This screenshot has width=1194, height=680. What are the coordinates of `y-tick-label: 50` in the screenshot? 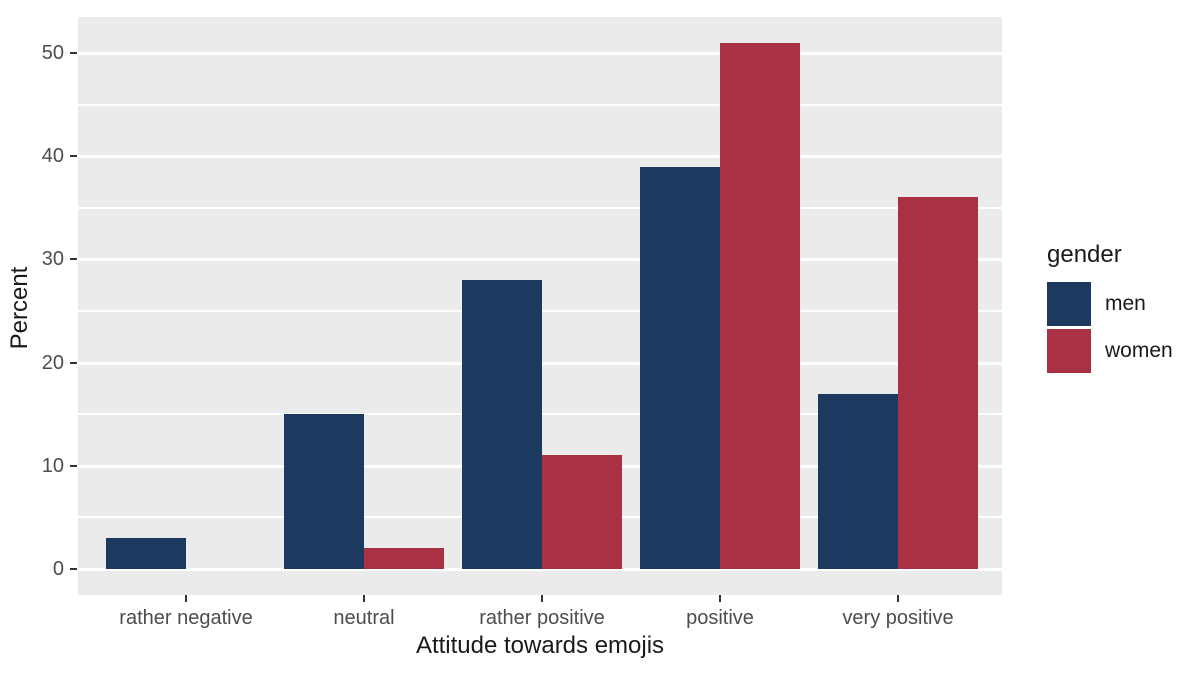 It's located at (52, 53).